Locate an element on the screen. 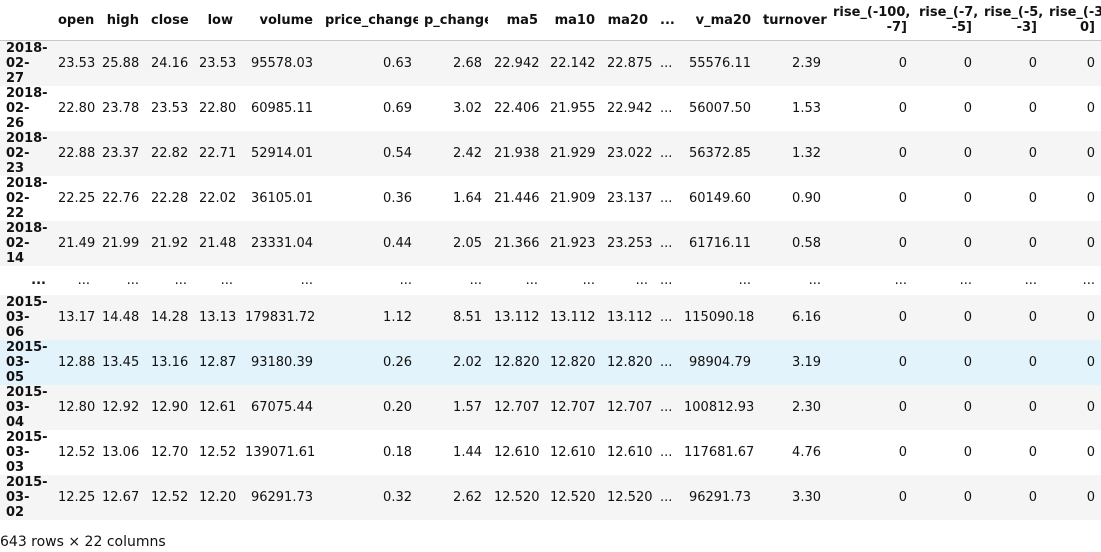 Image resolution: width=1101 pixels, height=552 pixels. row-index: 2018- 02-23 is located at coordinates (27, 153).